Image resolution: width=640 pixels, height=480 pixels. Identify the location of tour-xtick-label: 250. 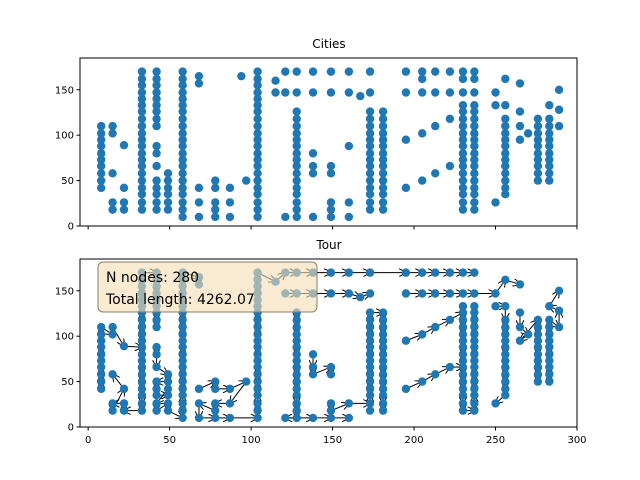
(495, 440).